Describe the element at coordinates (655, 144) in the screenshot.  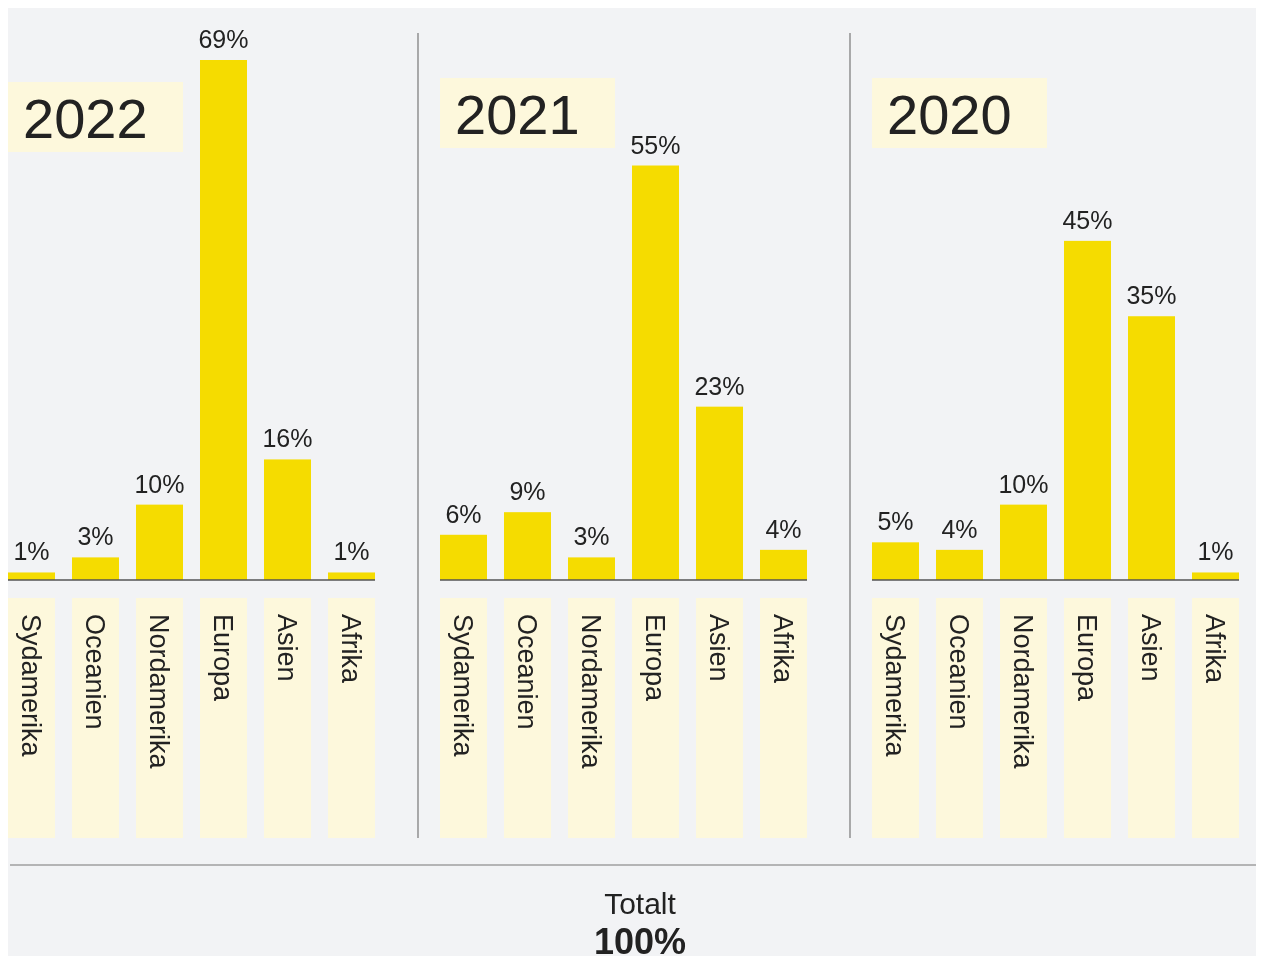
I see `data-label: 55%` at that location.